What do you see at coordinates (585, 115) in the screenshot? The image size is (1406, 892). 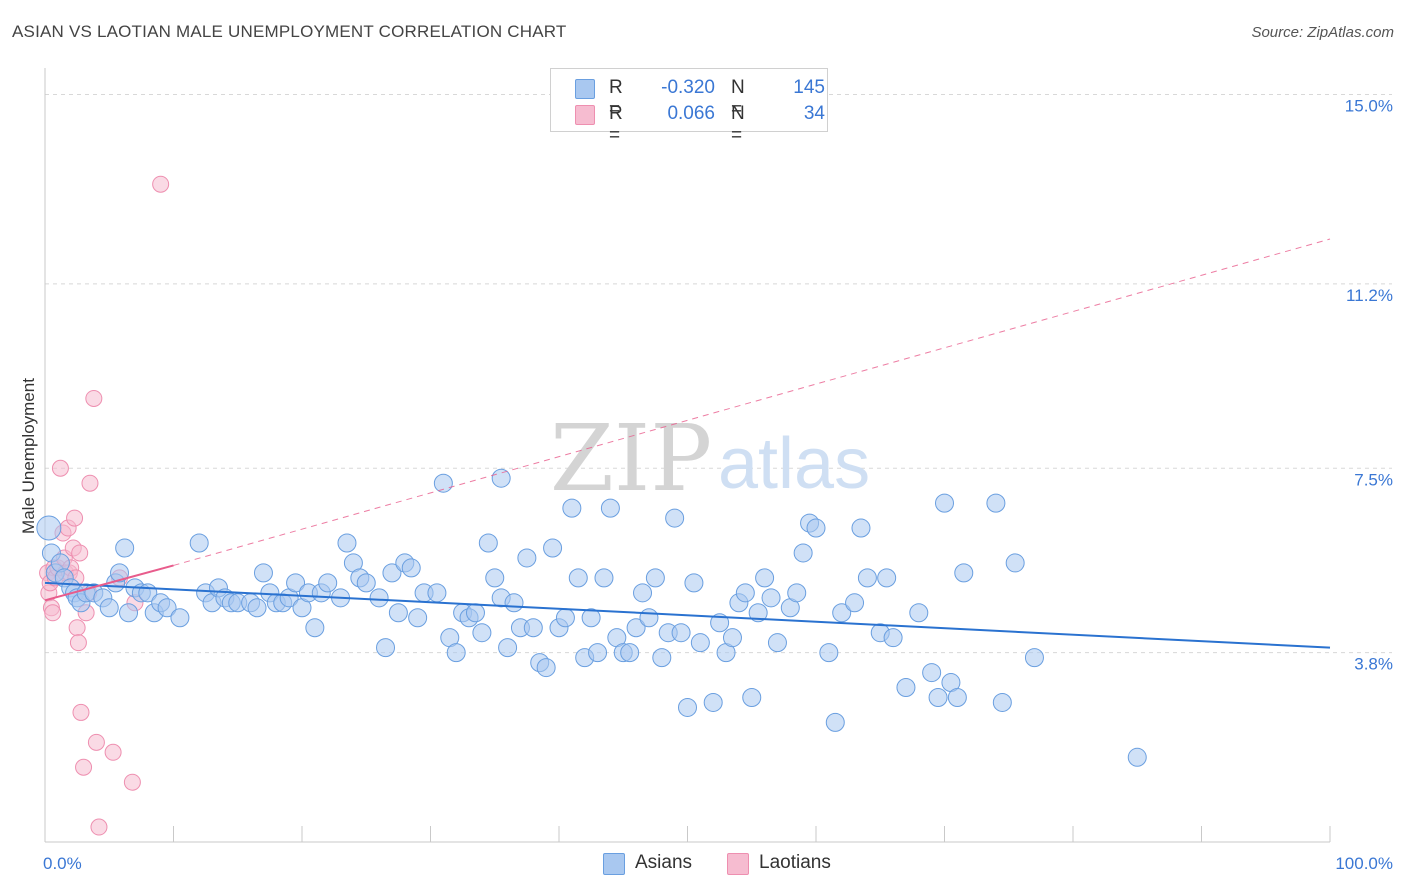 I see `laotians-swatch` at bounding box center [585, 115].